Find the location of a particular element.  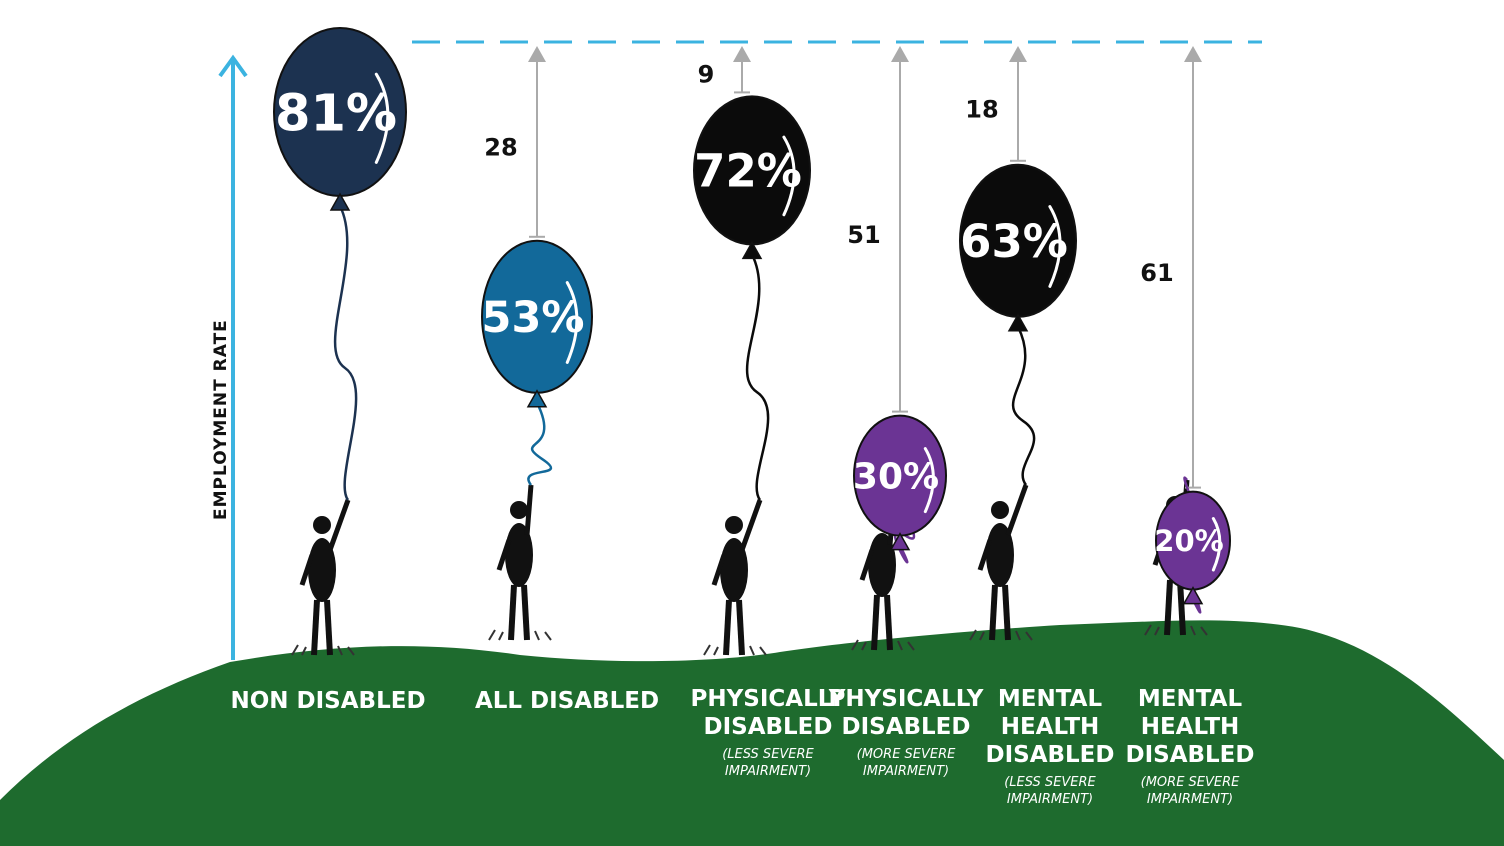

balloon-value-label: 81% is located at coordinates (336, 113).